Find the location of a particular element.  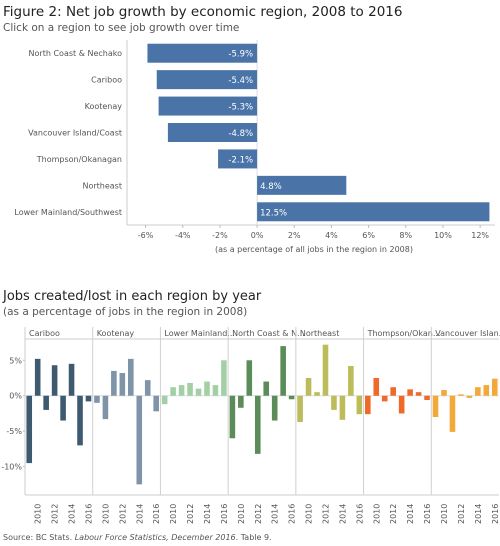

chart1-category-label: Kootenay is located at coordinates (104, 106).